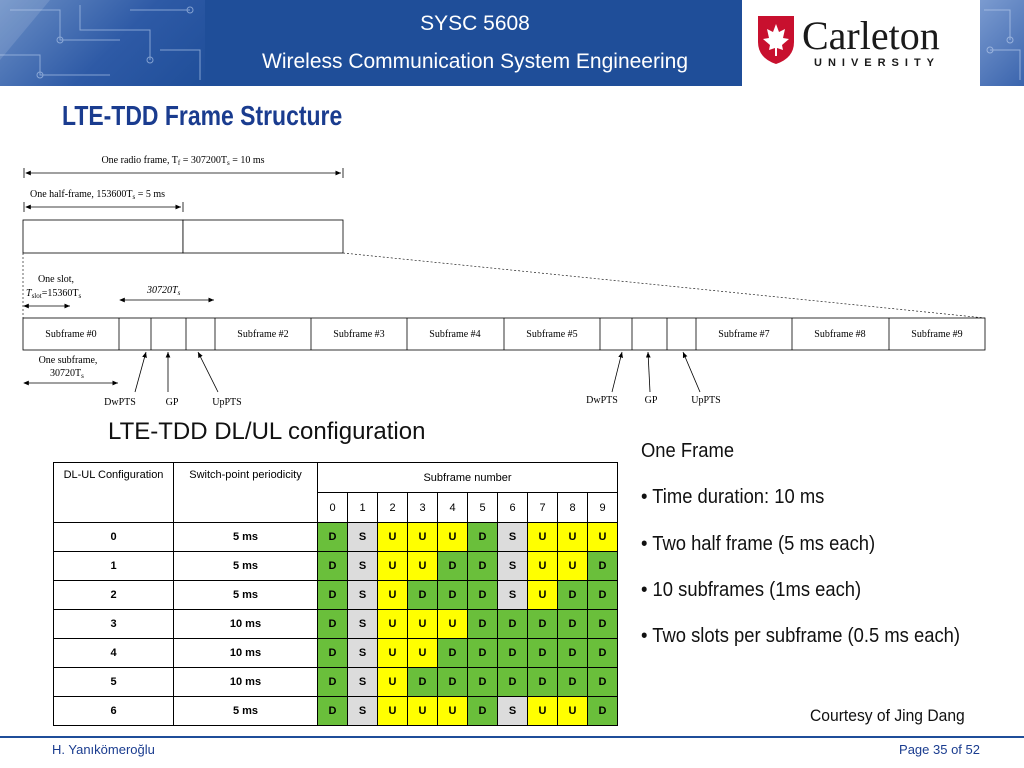 The image size is (1024, 768). I want to click on radio-frame-label: One radio frame, Tf = 307200Ts = 10 ms, so click(182, 161).